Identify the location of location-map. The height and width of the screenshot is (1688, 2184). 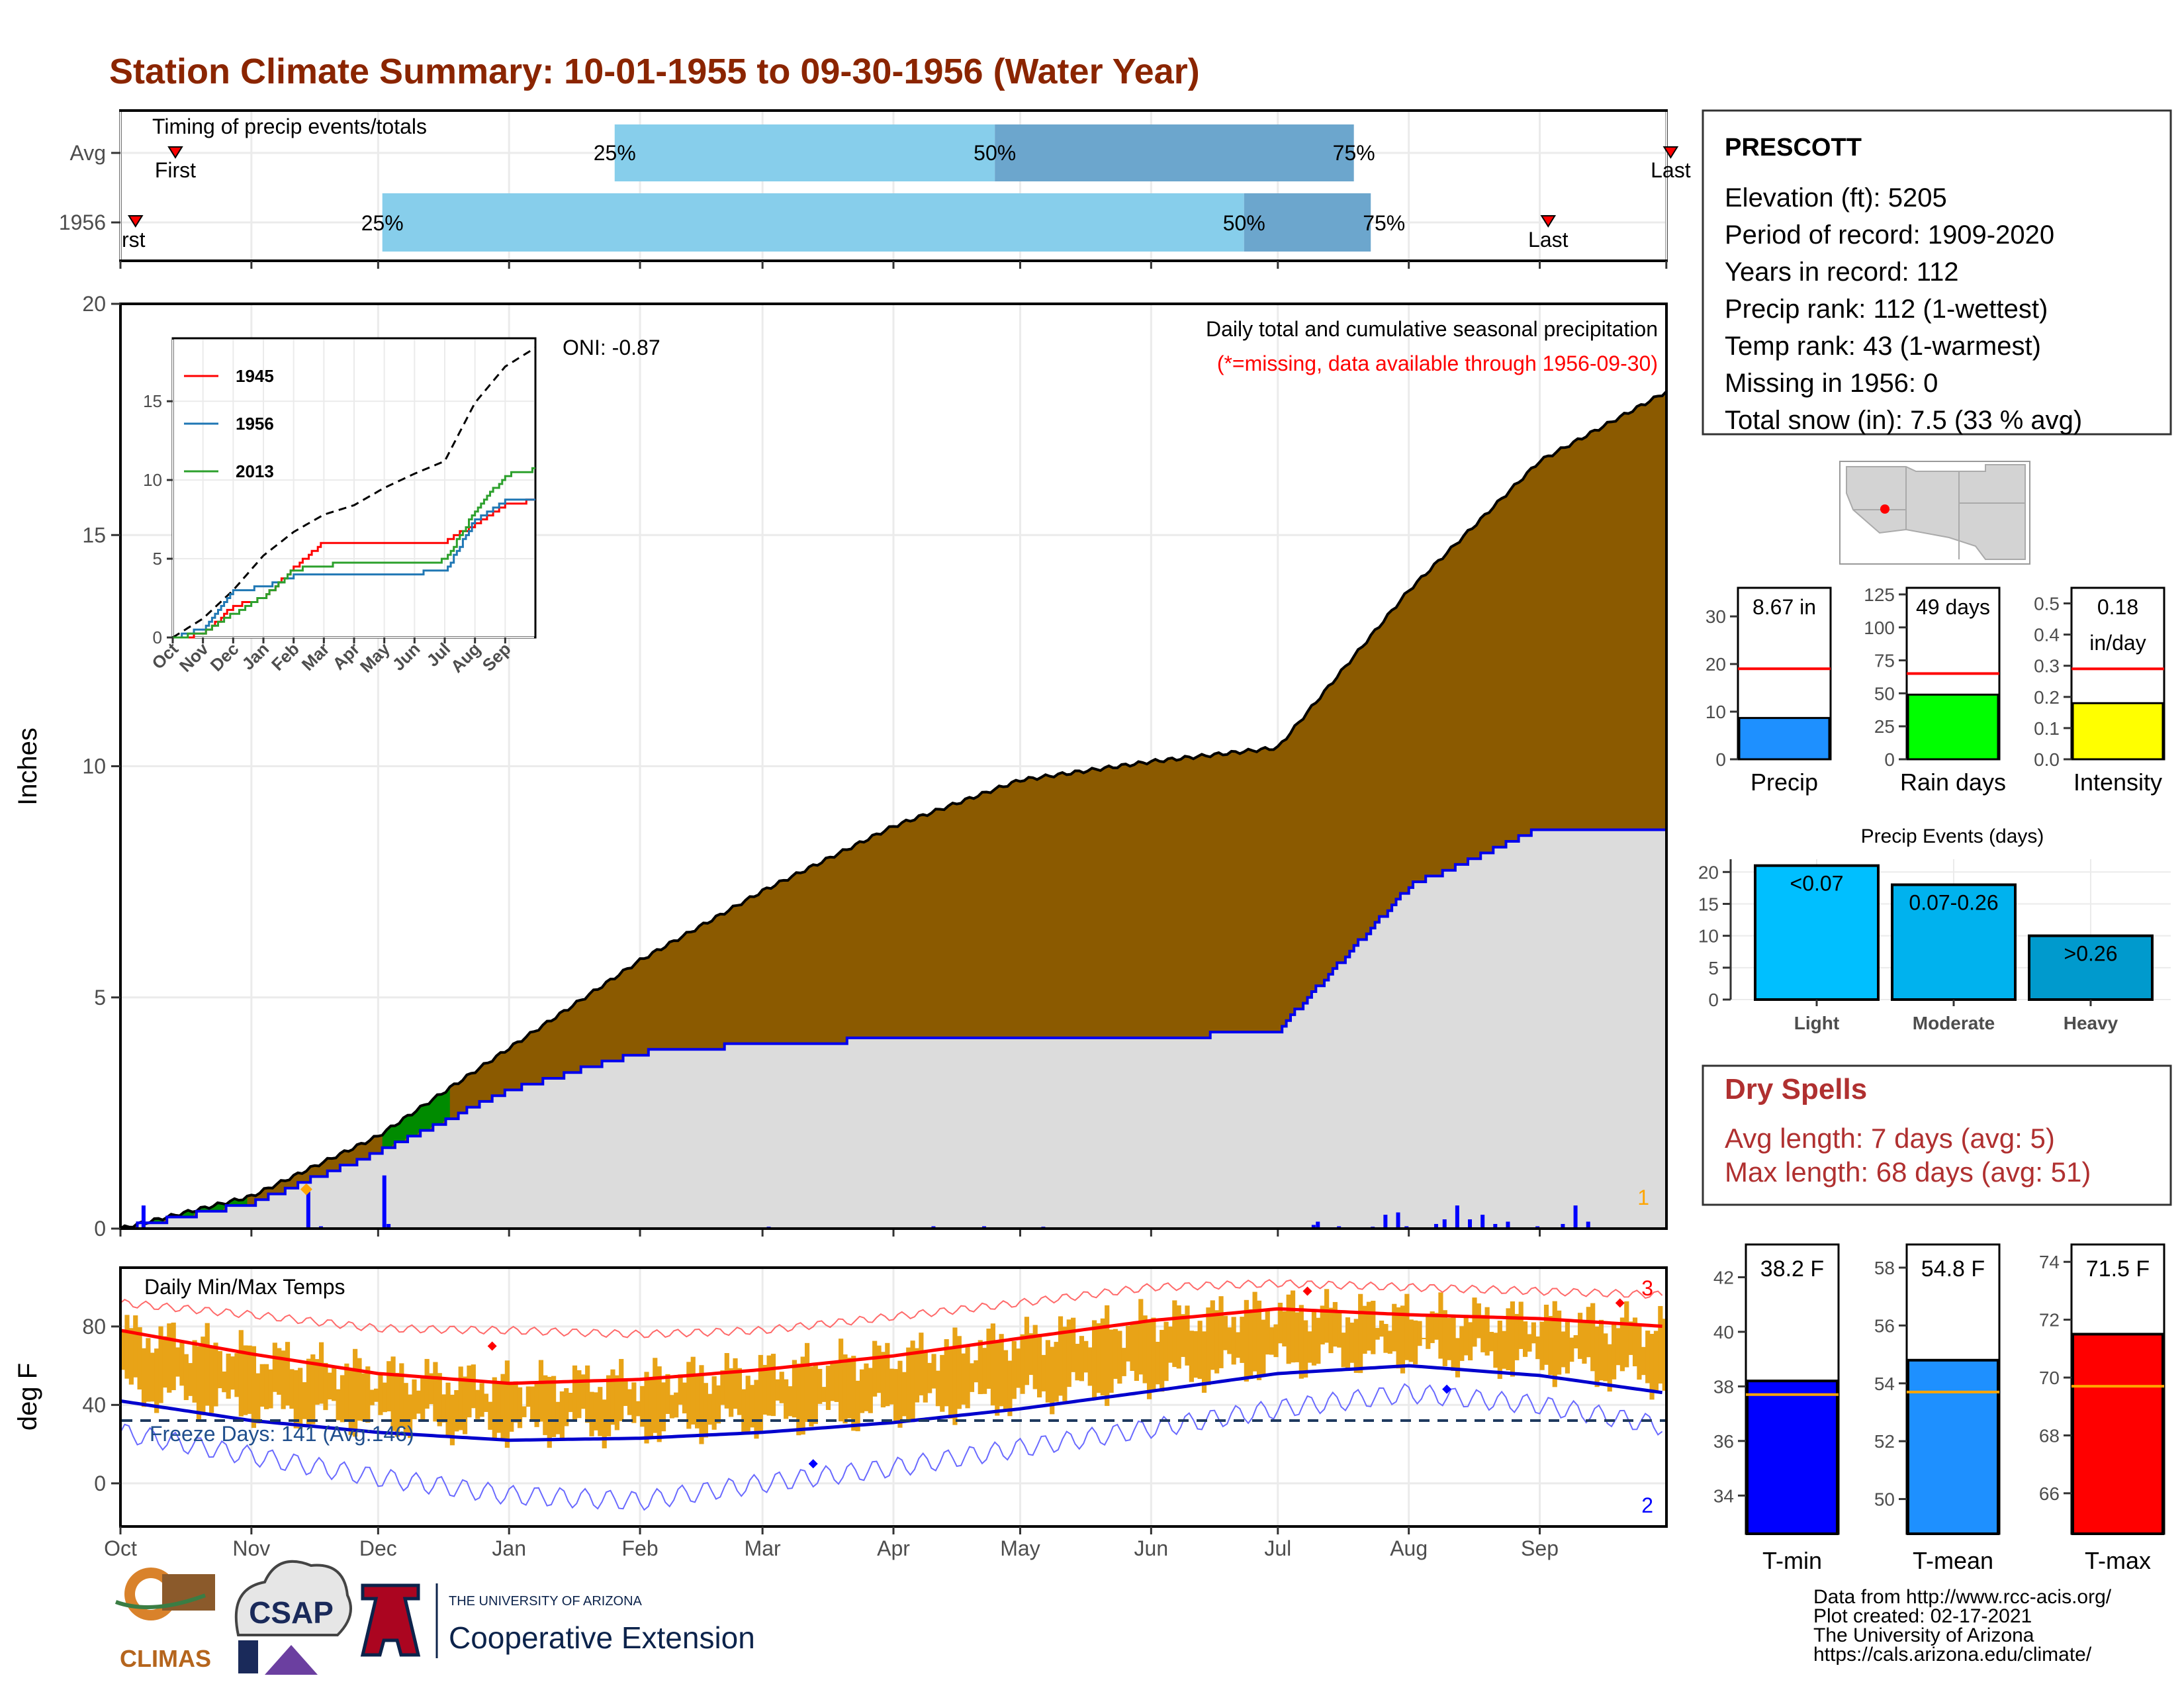
(1934, 513).